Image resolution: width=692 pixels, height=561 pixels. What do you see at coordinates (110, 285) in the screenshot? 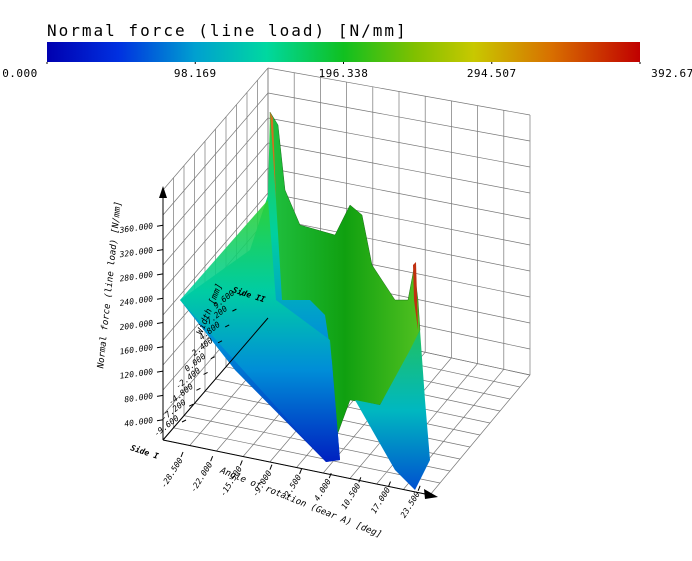
I see `z-axis-label: Normal force (line load) [N/mm]` at bounding box center [110, 285].